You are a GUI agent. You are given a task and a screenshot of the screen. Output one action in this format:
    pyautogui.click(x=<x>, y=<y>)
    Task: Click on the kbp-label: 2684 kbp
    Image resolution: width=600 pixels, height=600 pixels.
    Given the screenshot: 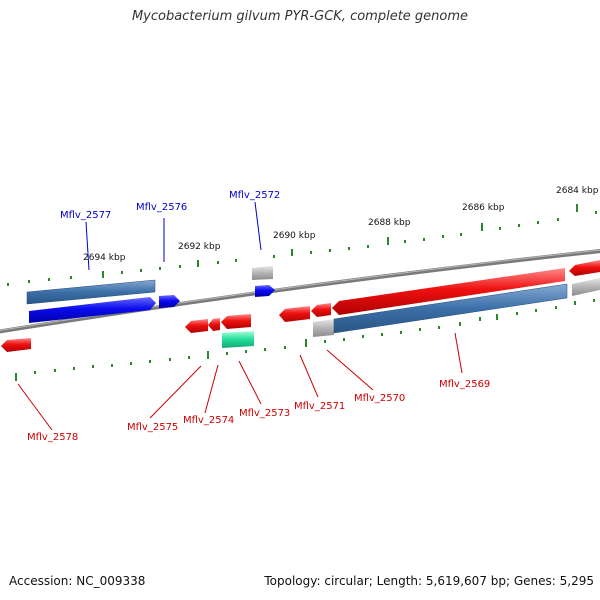 What is the action you would take?
    pyautogui.click(x=577, y=191)
    